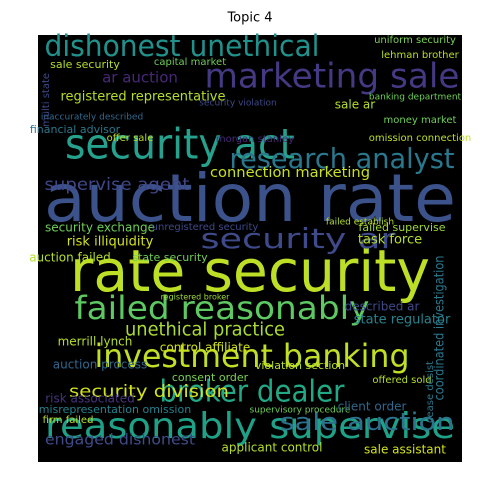 This screenshot has width=500, height=504. I want to click on word: ar auction, so click(140, 78).